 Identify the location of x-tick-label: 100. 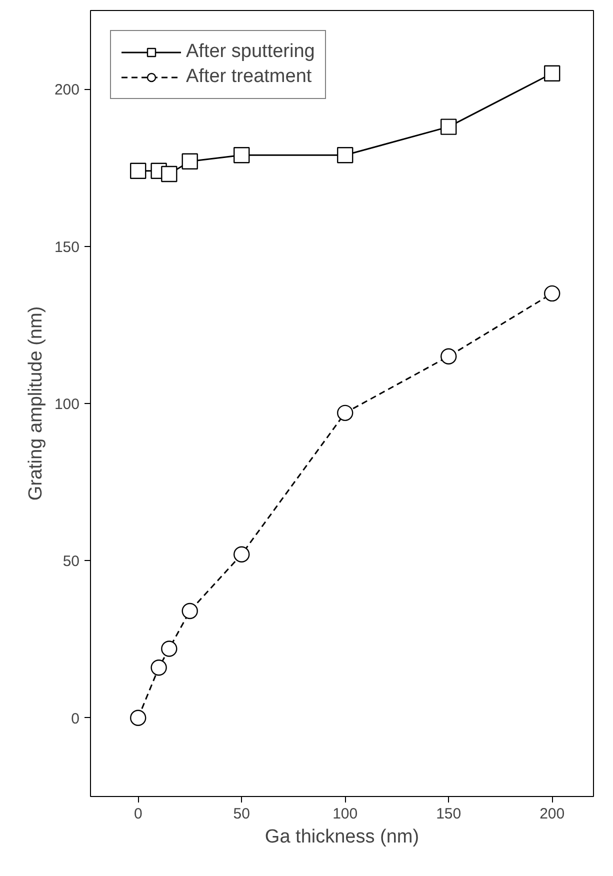
(345, 814).